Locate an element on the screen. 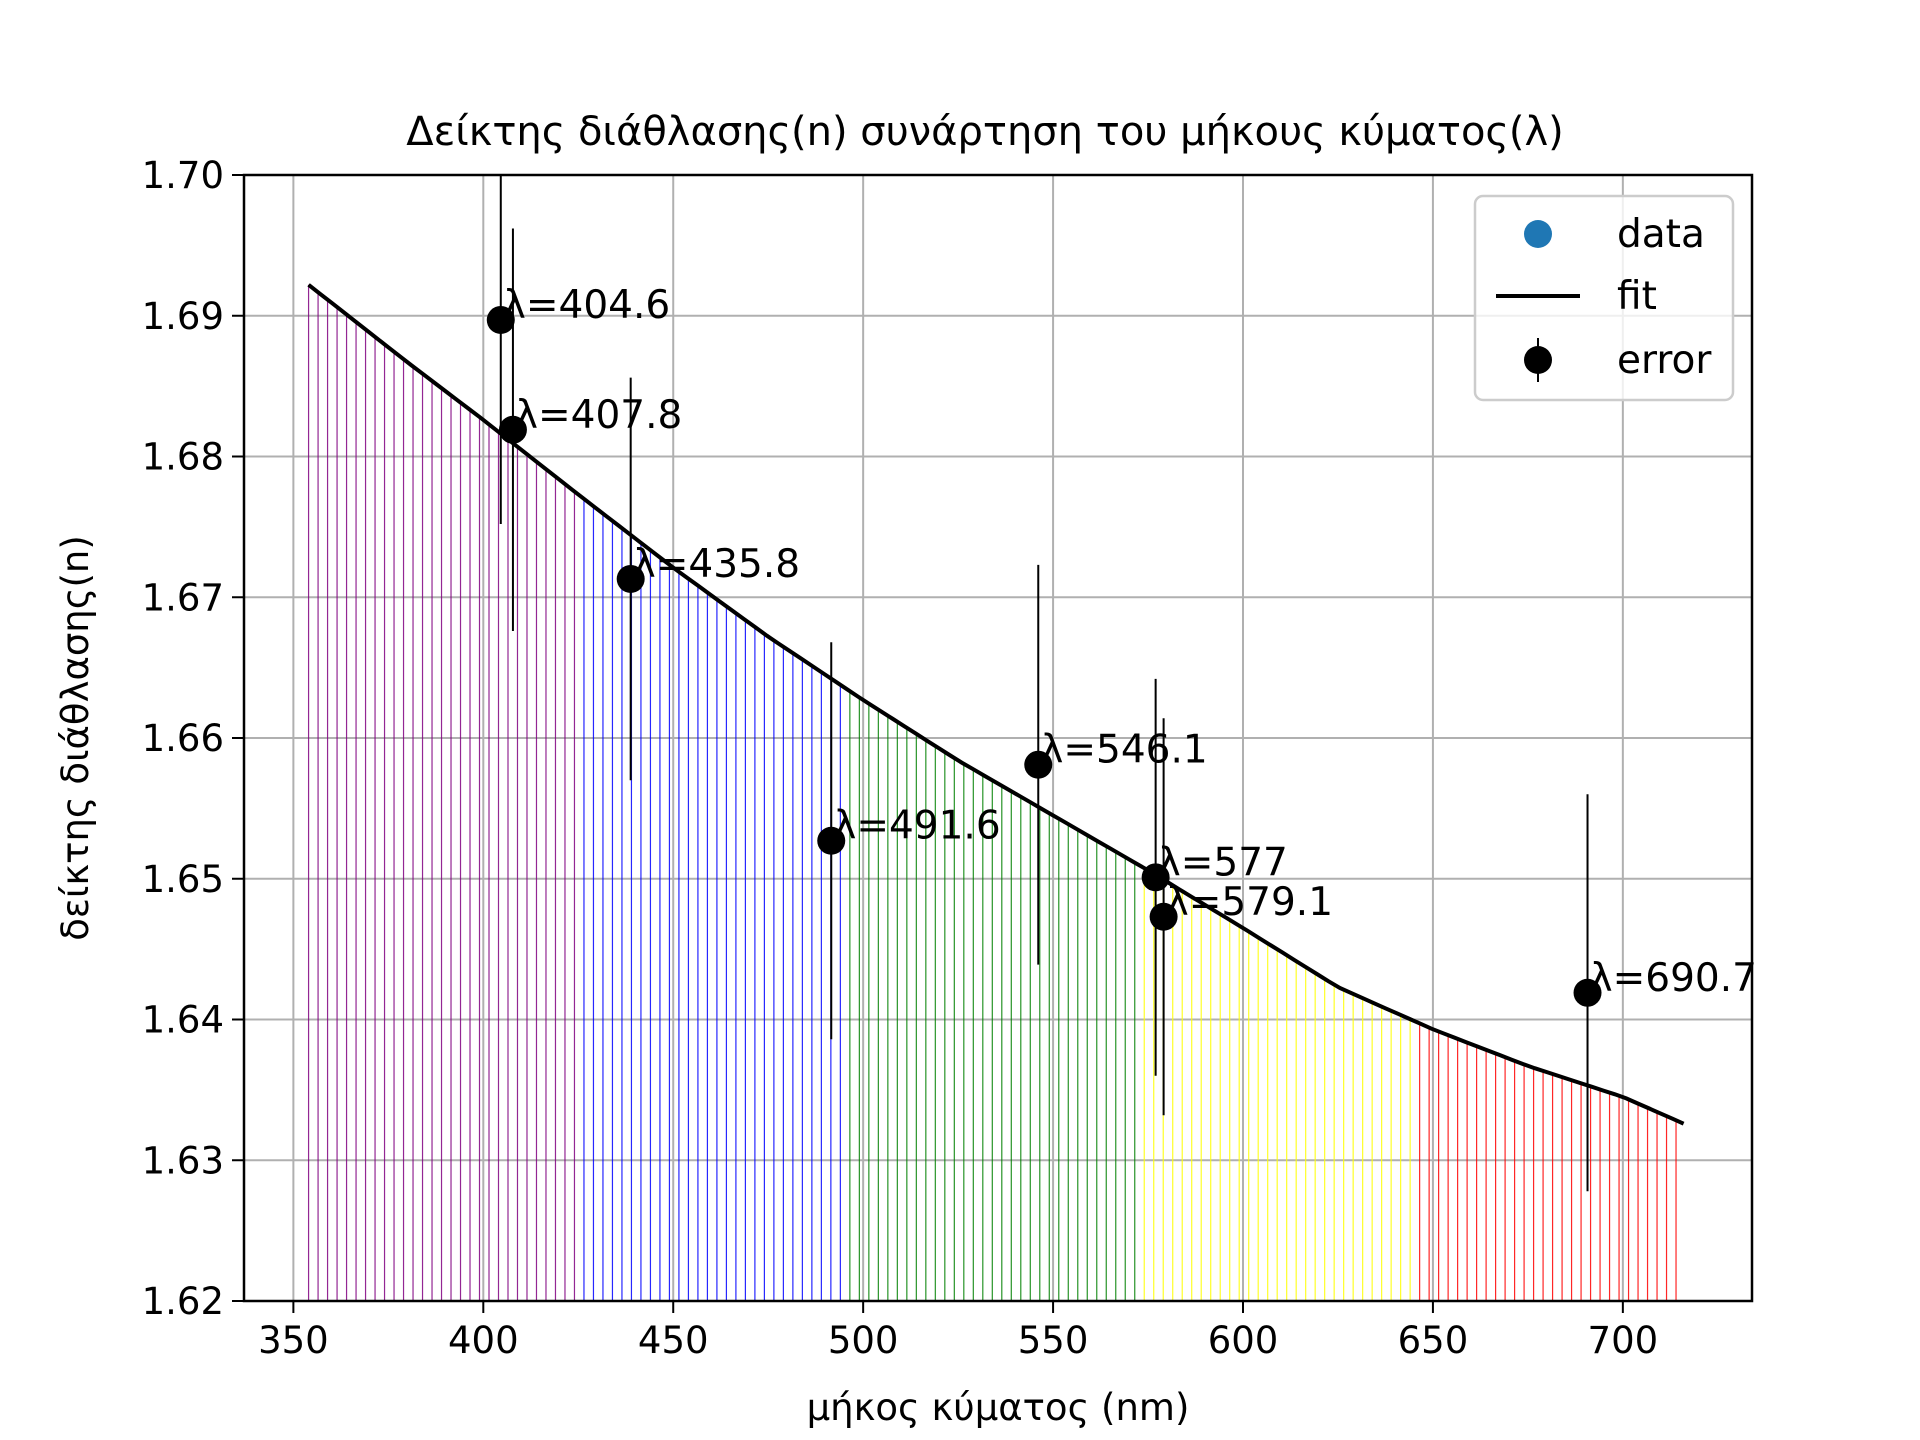 This screenshot has width=1920, height=1440. y-tick-label: 1.64 is located at coordinates (183, 1020).